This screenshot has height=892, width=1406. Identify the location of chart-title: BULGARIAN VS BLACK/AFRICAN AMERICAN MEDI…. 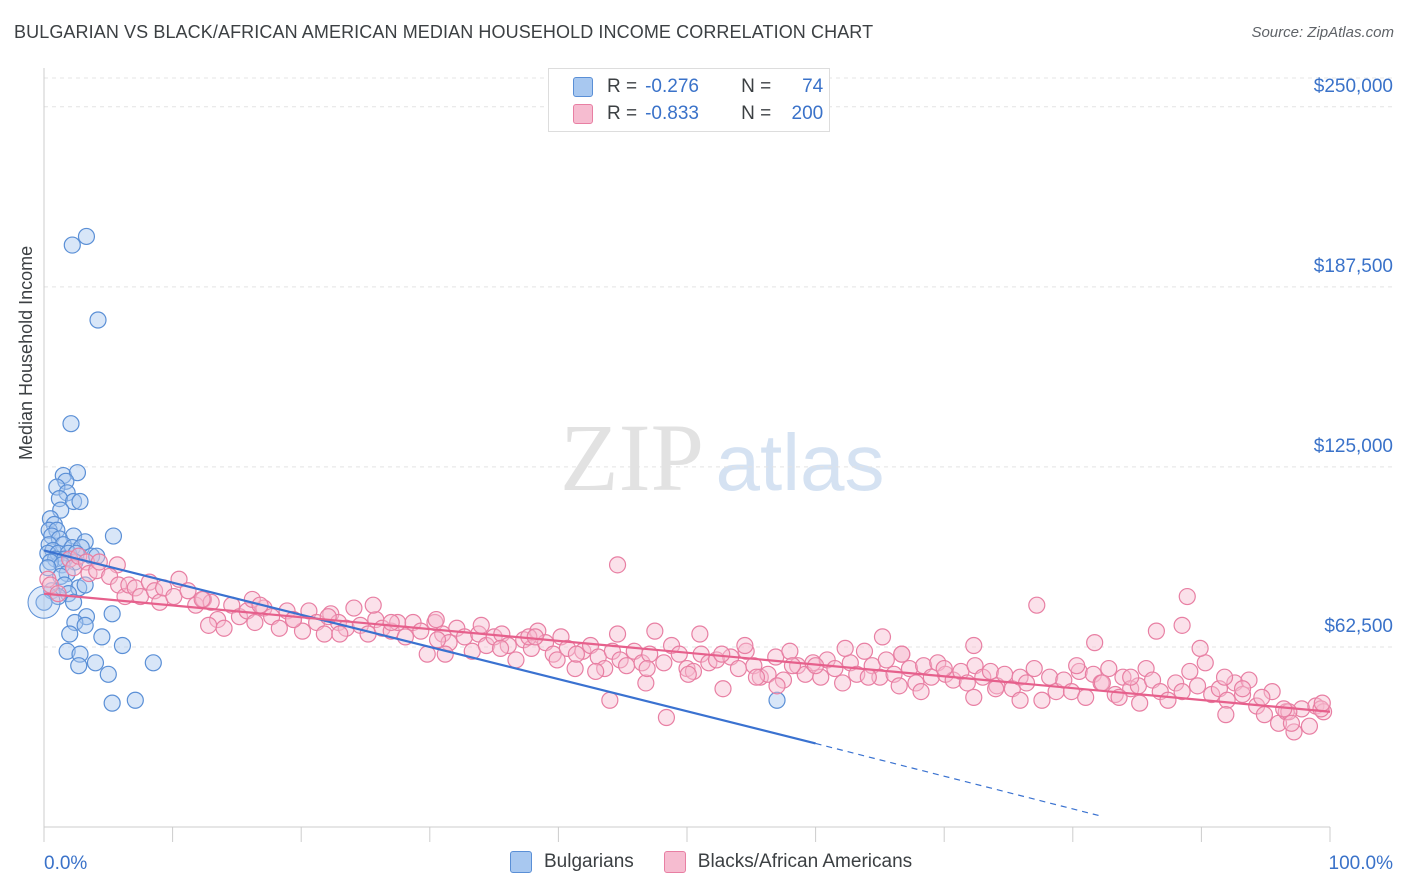
(444, 32).